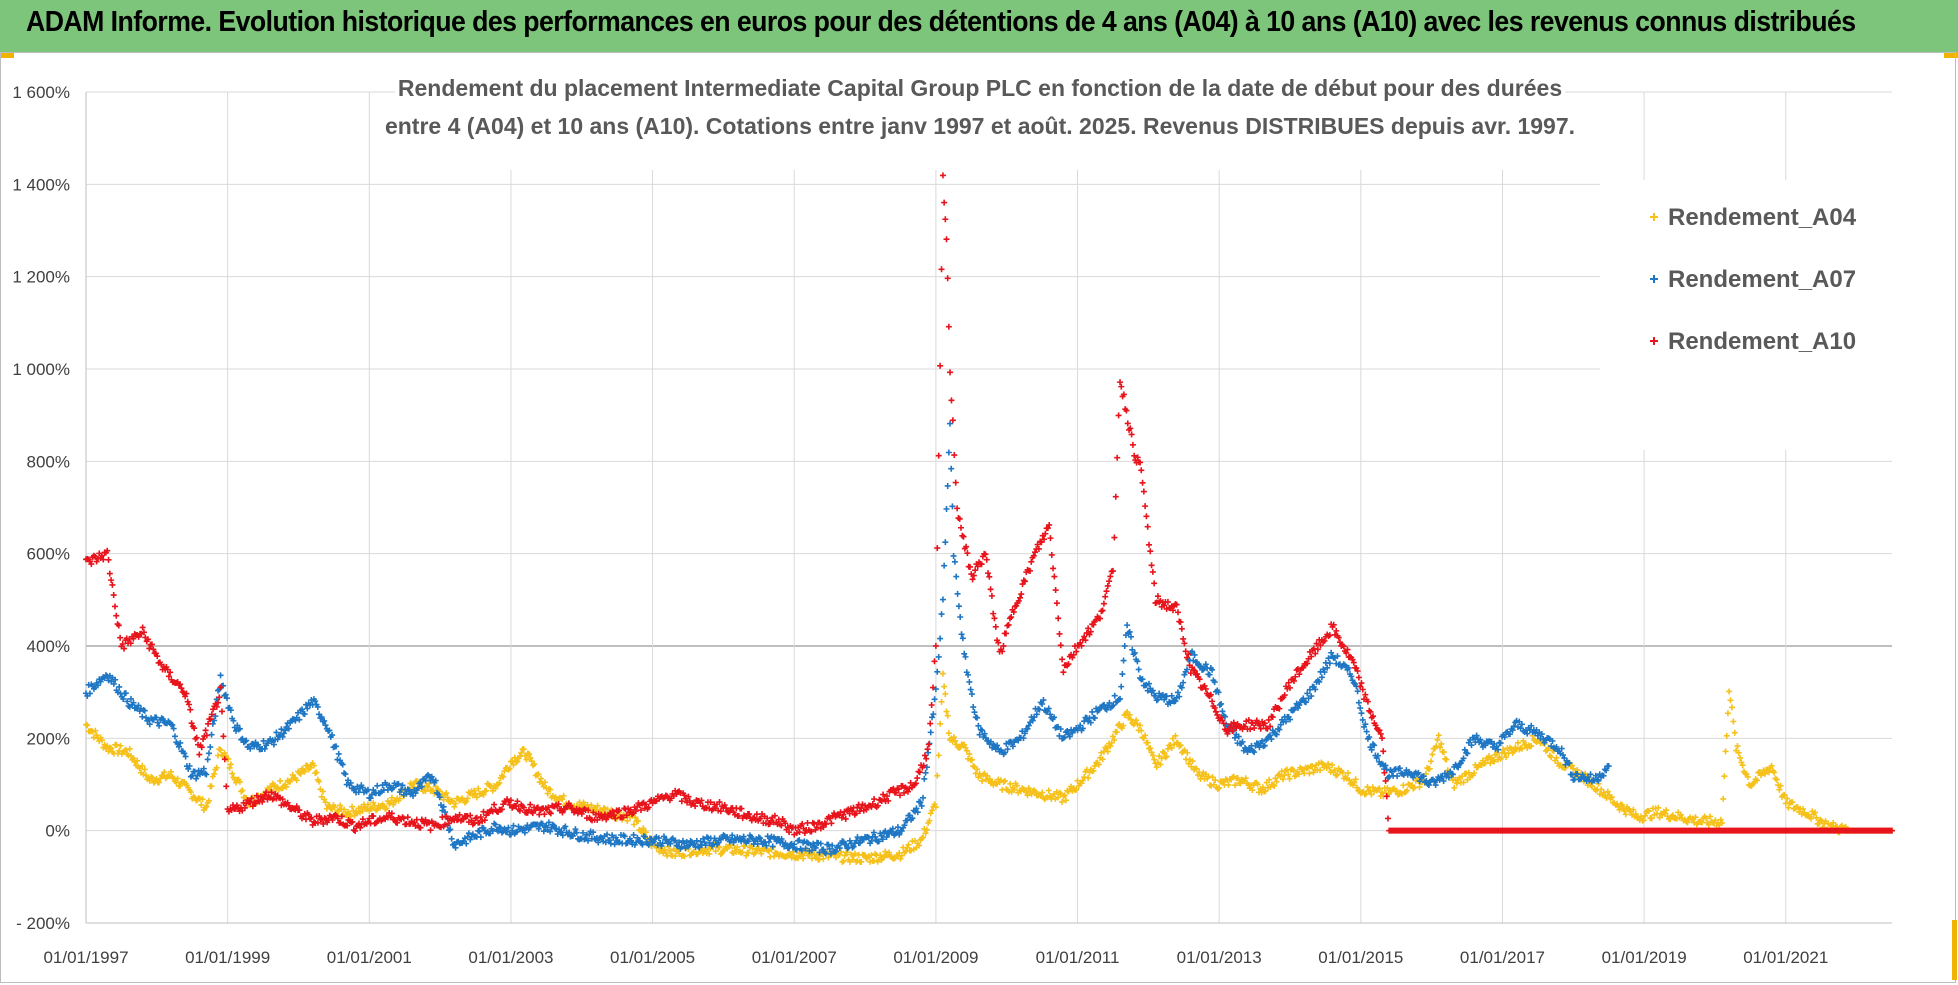 The width and height of the screenshot is (1958, 985). Describe the element at coordinates (1951, 55) in the screenshot. I see `corner-mark-right` at that location.